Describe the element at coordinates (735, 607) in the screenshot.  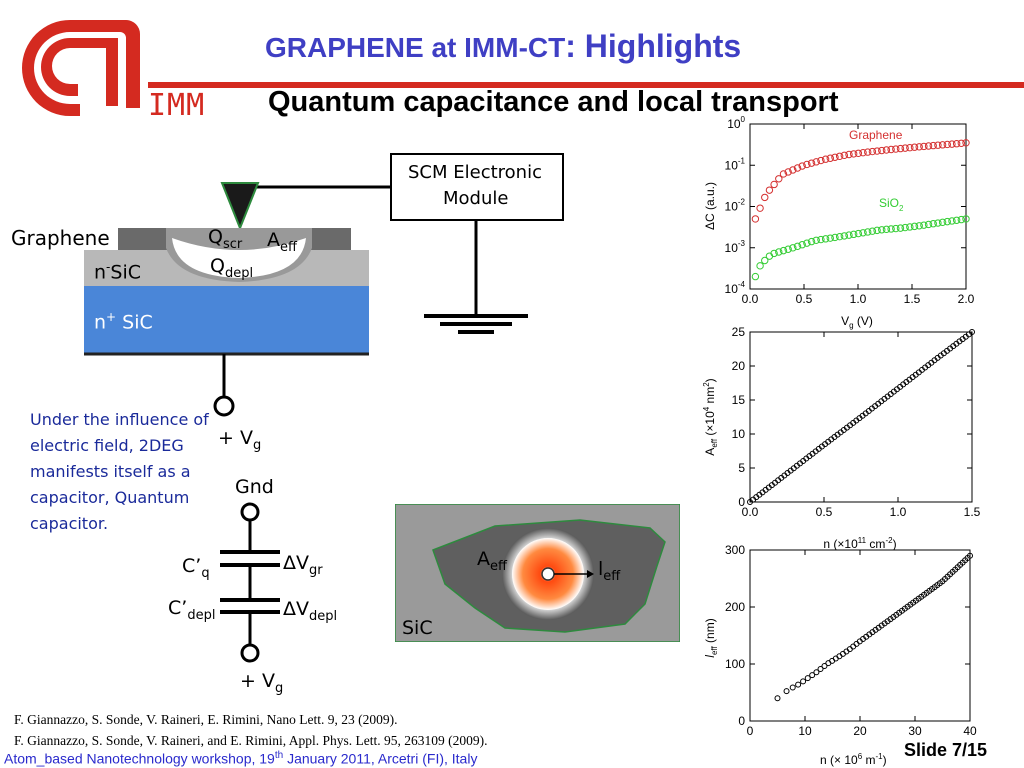
I see `y-tick-label: 200` at that location.